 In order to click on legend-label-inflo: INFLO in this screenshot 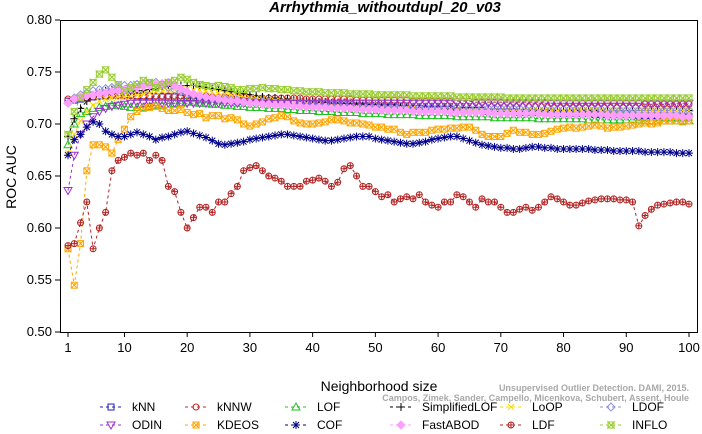, I will do `click(649, 425)`.